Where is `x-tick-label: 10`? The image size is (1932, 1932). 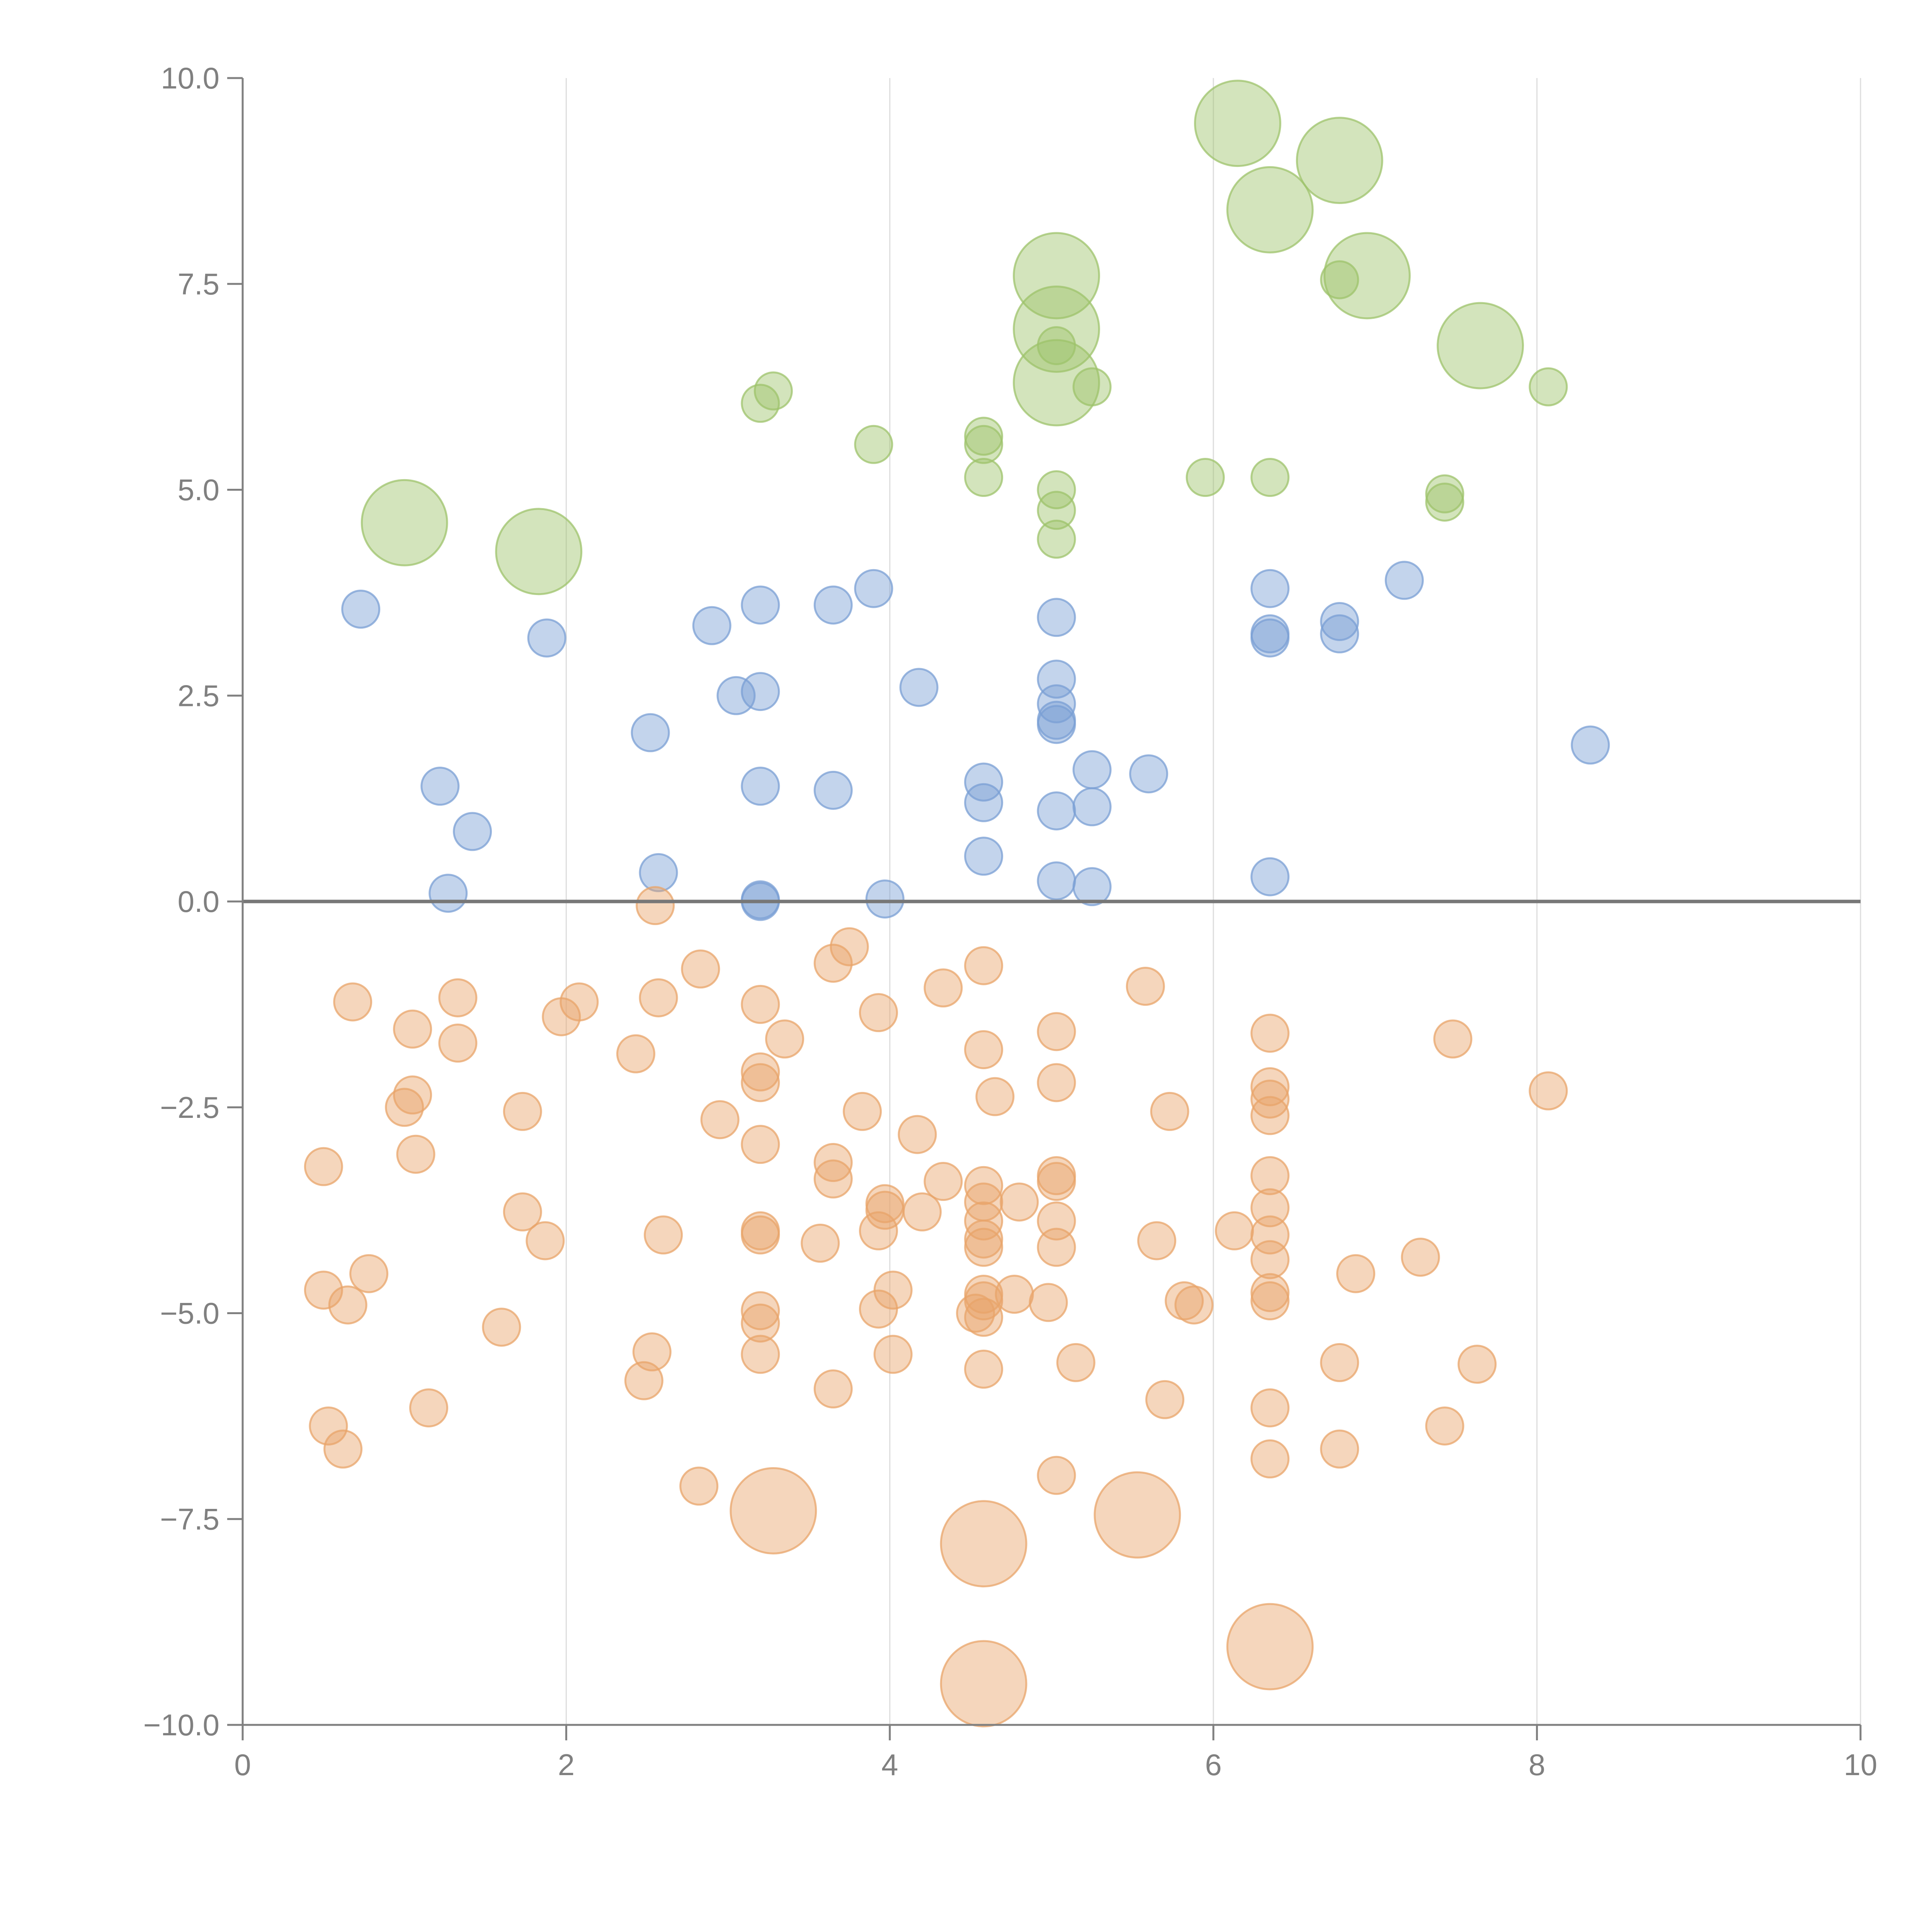
x-tick-label: 10 is located at coordinates (1861, 1765).